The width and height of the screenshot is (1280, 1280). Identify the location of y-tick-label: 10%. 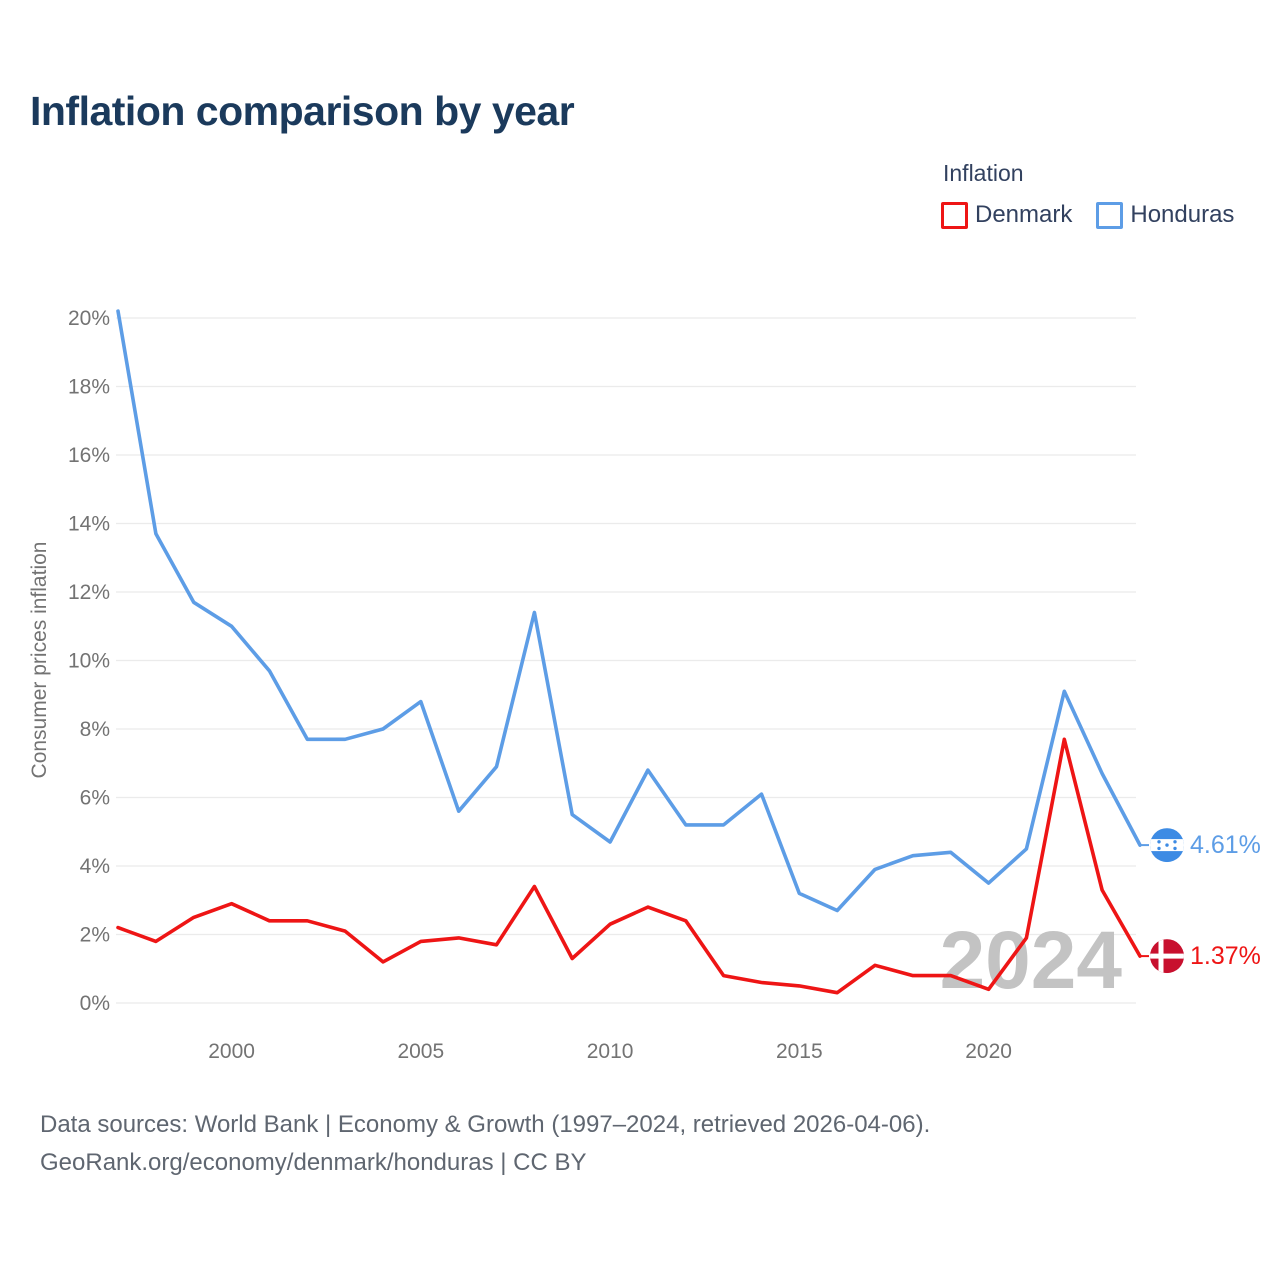
(89, 661).